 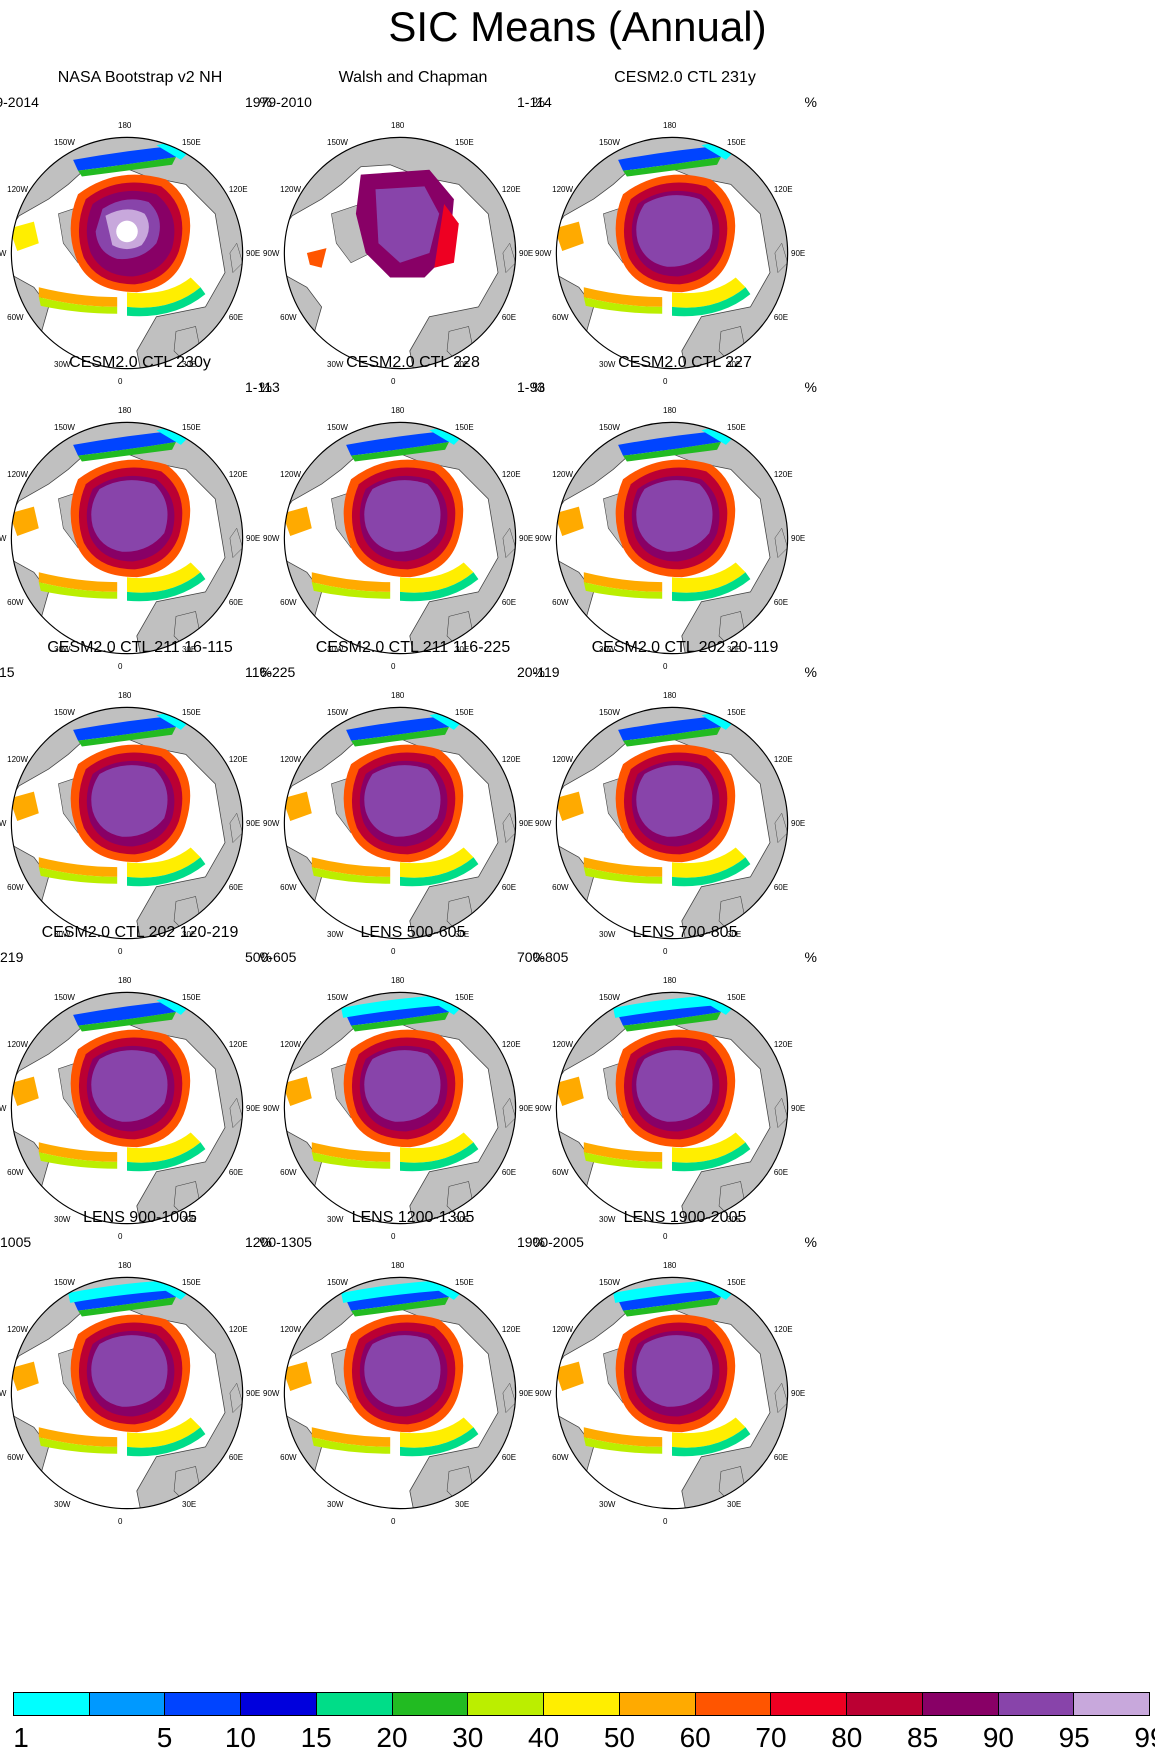 What do you see at coordinates (270, 672) in the screenshot?
I see `panel-period: 116-225` at bounding box center [270, 672].